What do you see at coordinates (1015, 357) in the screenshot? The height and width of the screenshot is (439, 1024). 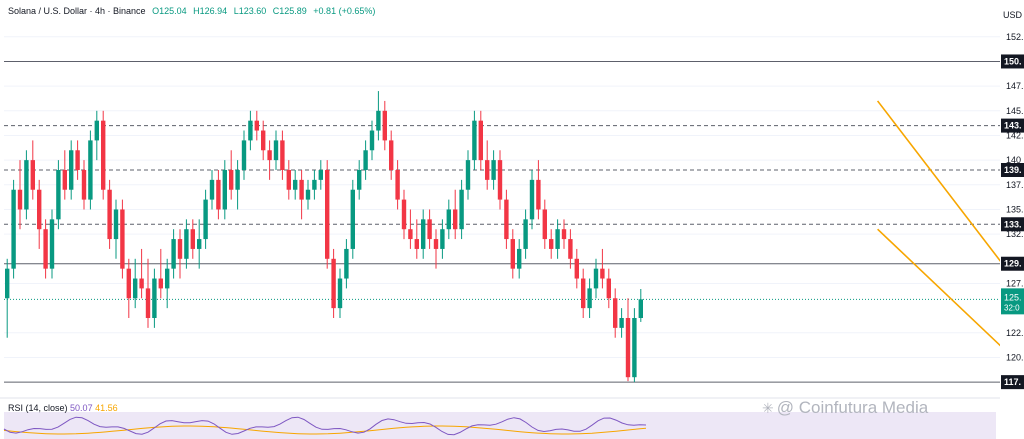 I see `y-tick-label: 120.` at bounding box center [1015, 357].